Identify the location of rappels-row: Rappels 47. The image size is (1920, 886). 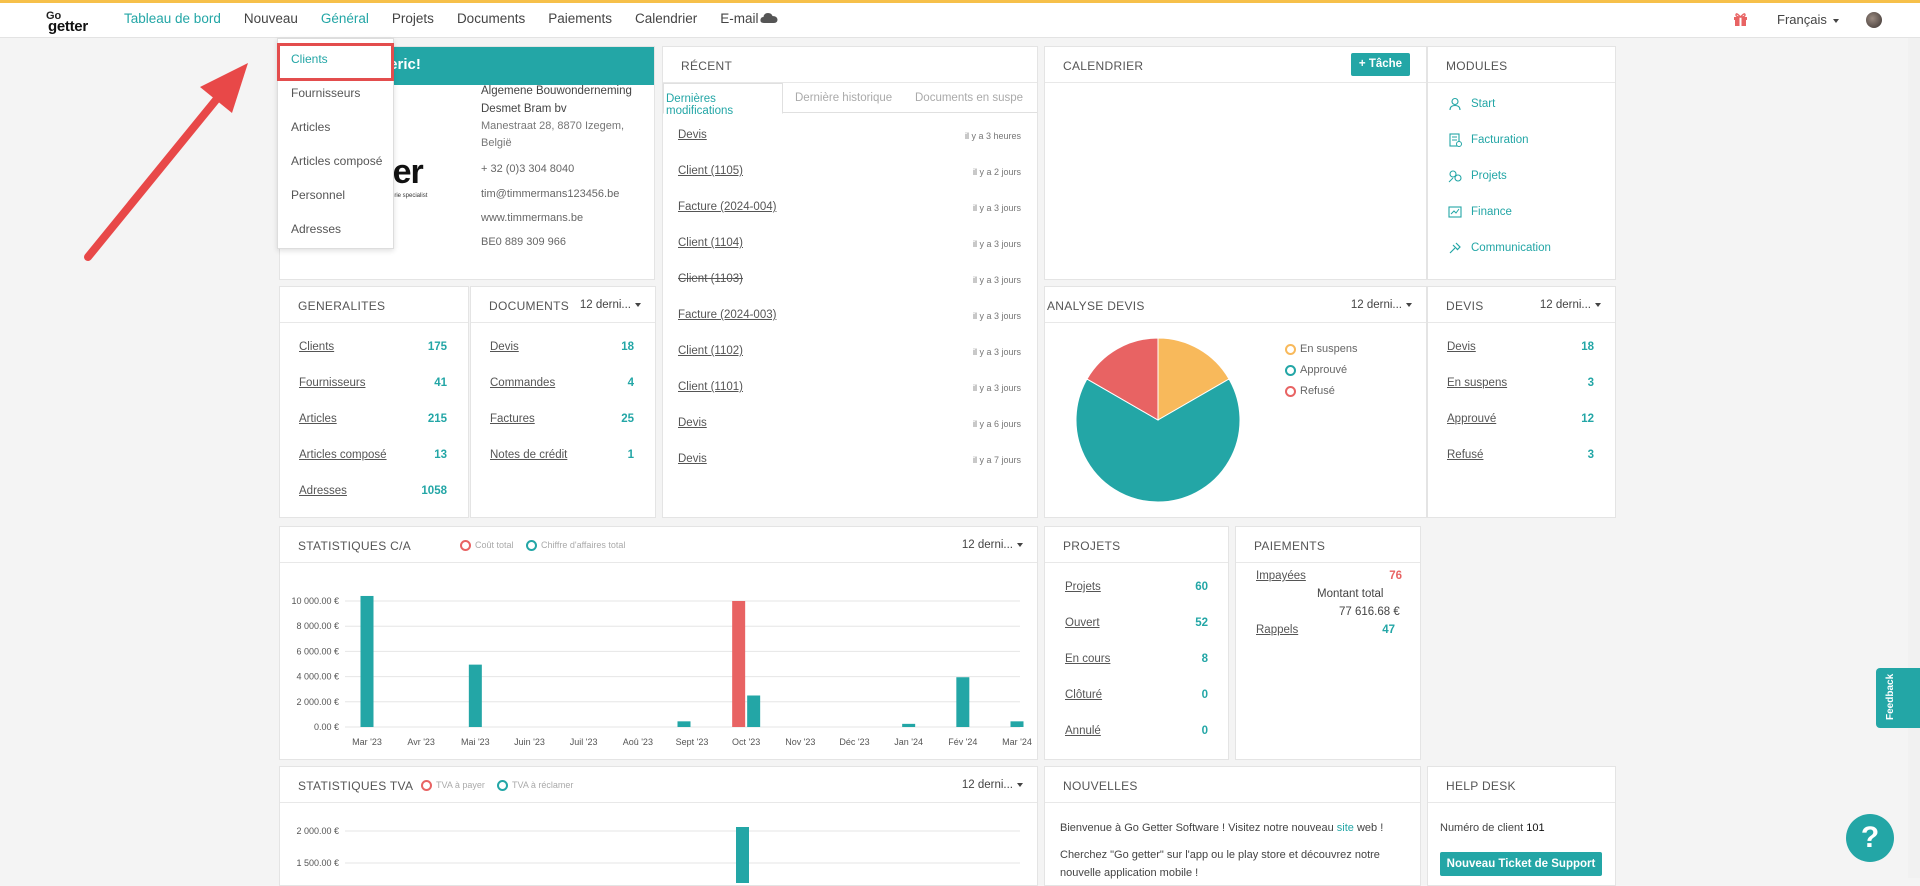
(1328, 634).